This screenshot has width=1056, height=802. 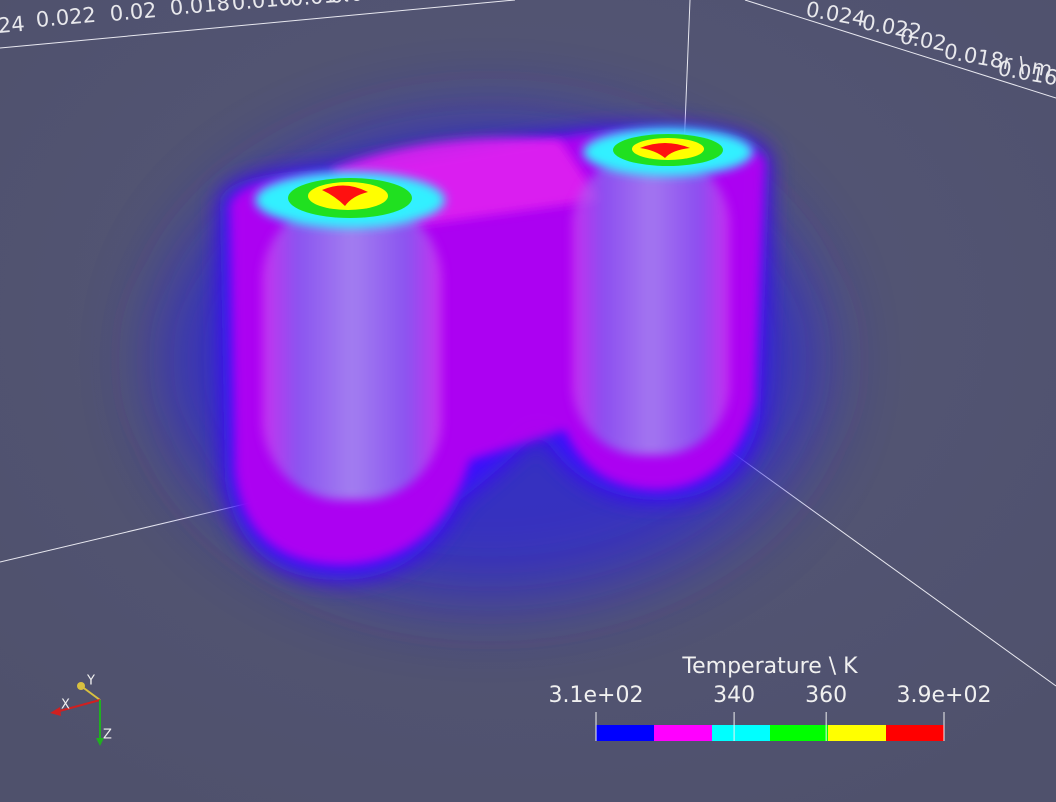 I want to click on axis-tick-label: 0.014, so click(x=320, y=5).